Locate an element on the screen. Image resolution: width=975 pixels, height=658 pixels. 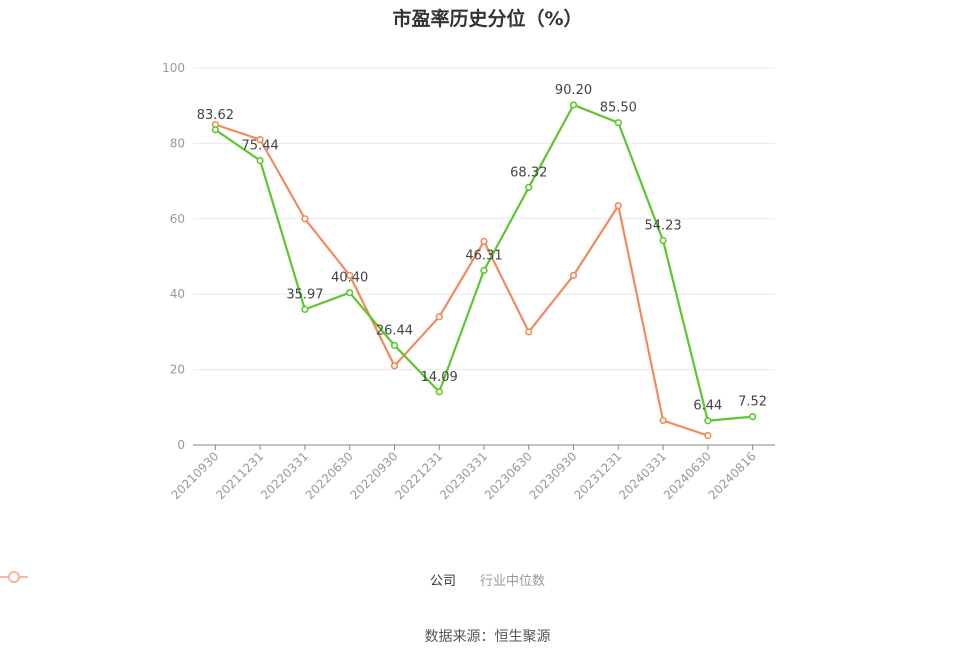
data-label: 26.44 is located at coordinates (394, 330).